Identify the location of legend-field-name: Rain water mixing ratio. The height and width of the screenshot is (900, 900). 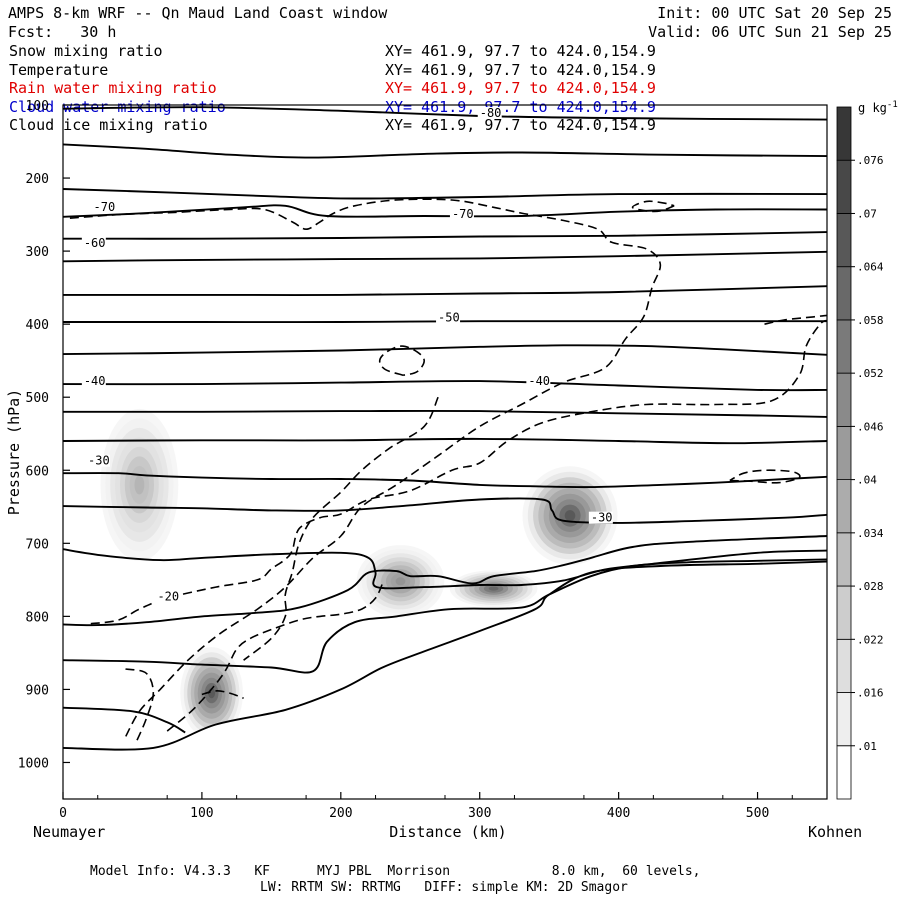
(113, 88).